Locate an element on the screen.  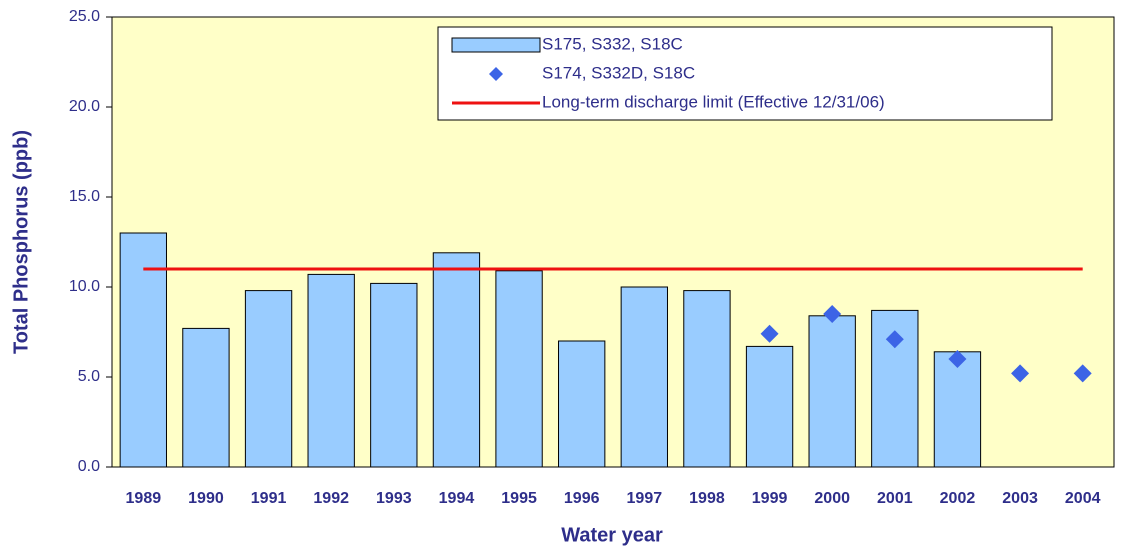
x-tick-label: 1995 is located at coordinates (519, 498).